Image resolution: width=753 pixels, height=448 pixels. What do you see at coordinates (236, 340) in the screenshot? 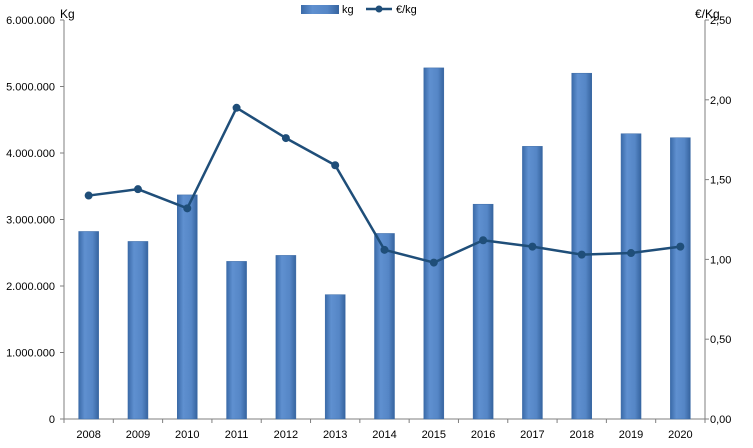
I see `bar-2011` at bounding box center [236, 340].